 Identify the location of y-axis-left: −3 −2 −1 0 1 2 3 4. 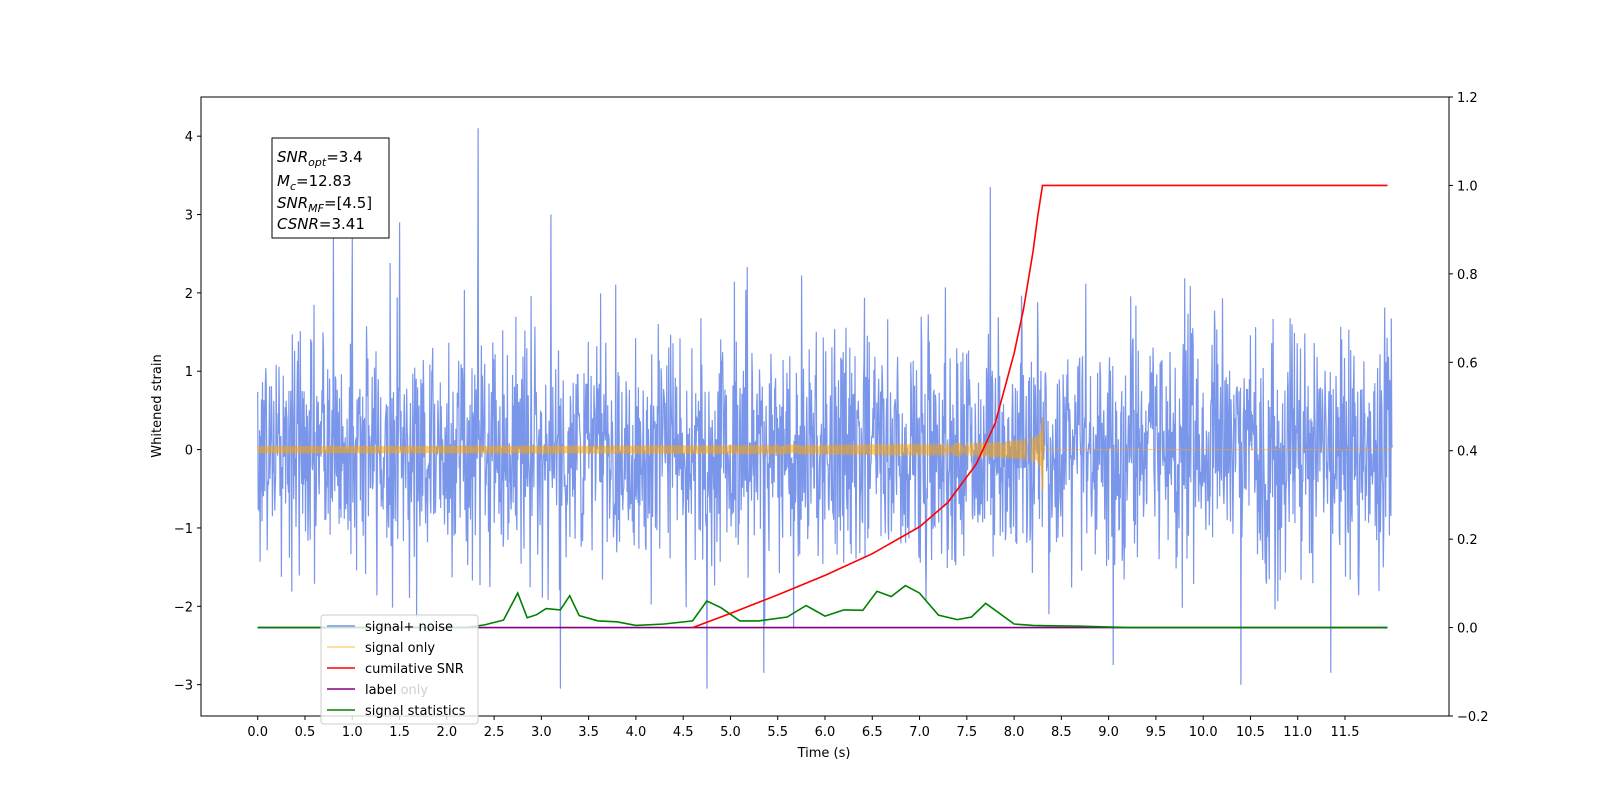
(187, 412).